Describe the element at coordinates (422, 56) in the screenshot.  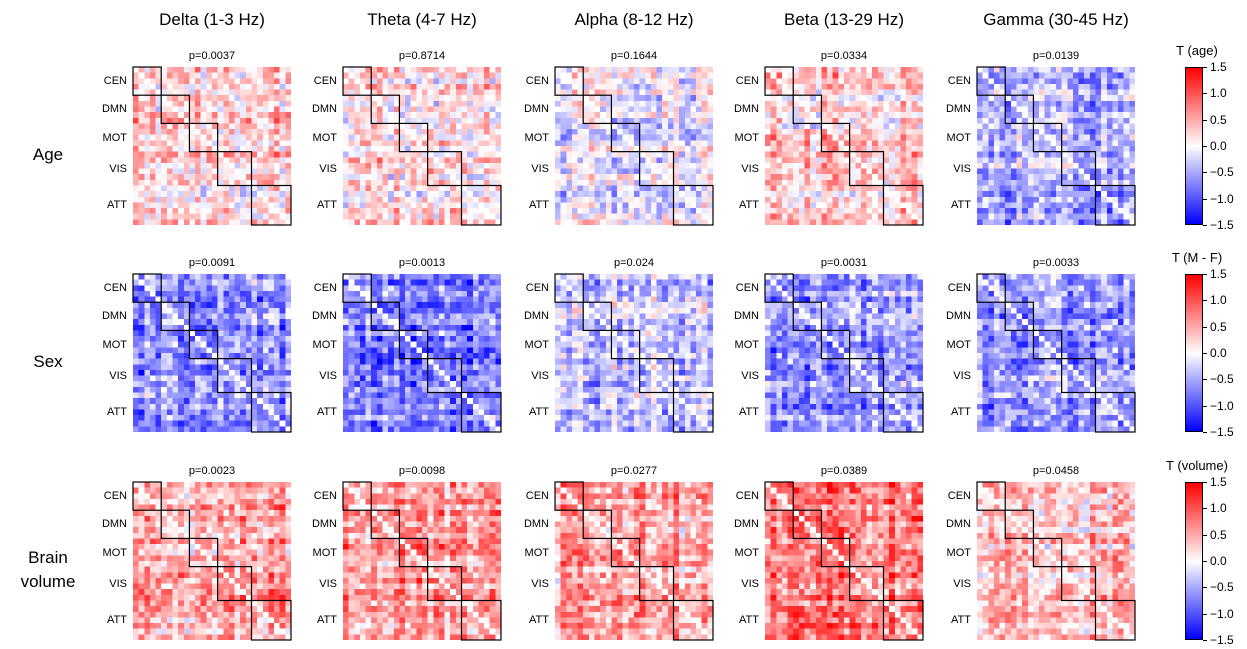
I see `p-value-label: p=0.8714` at that location.